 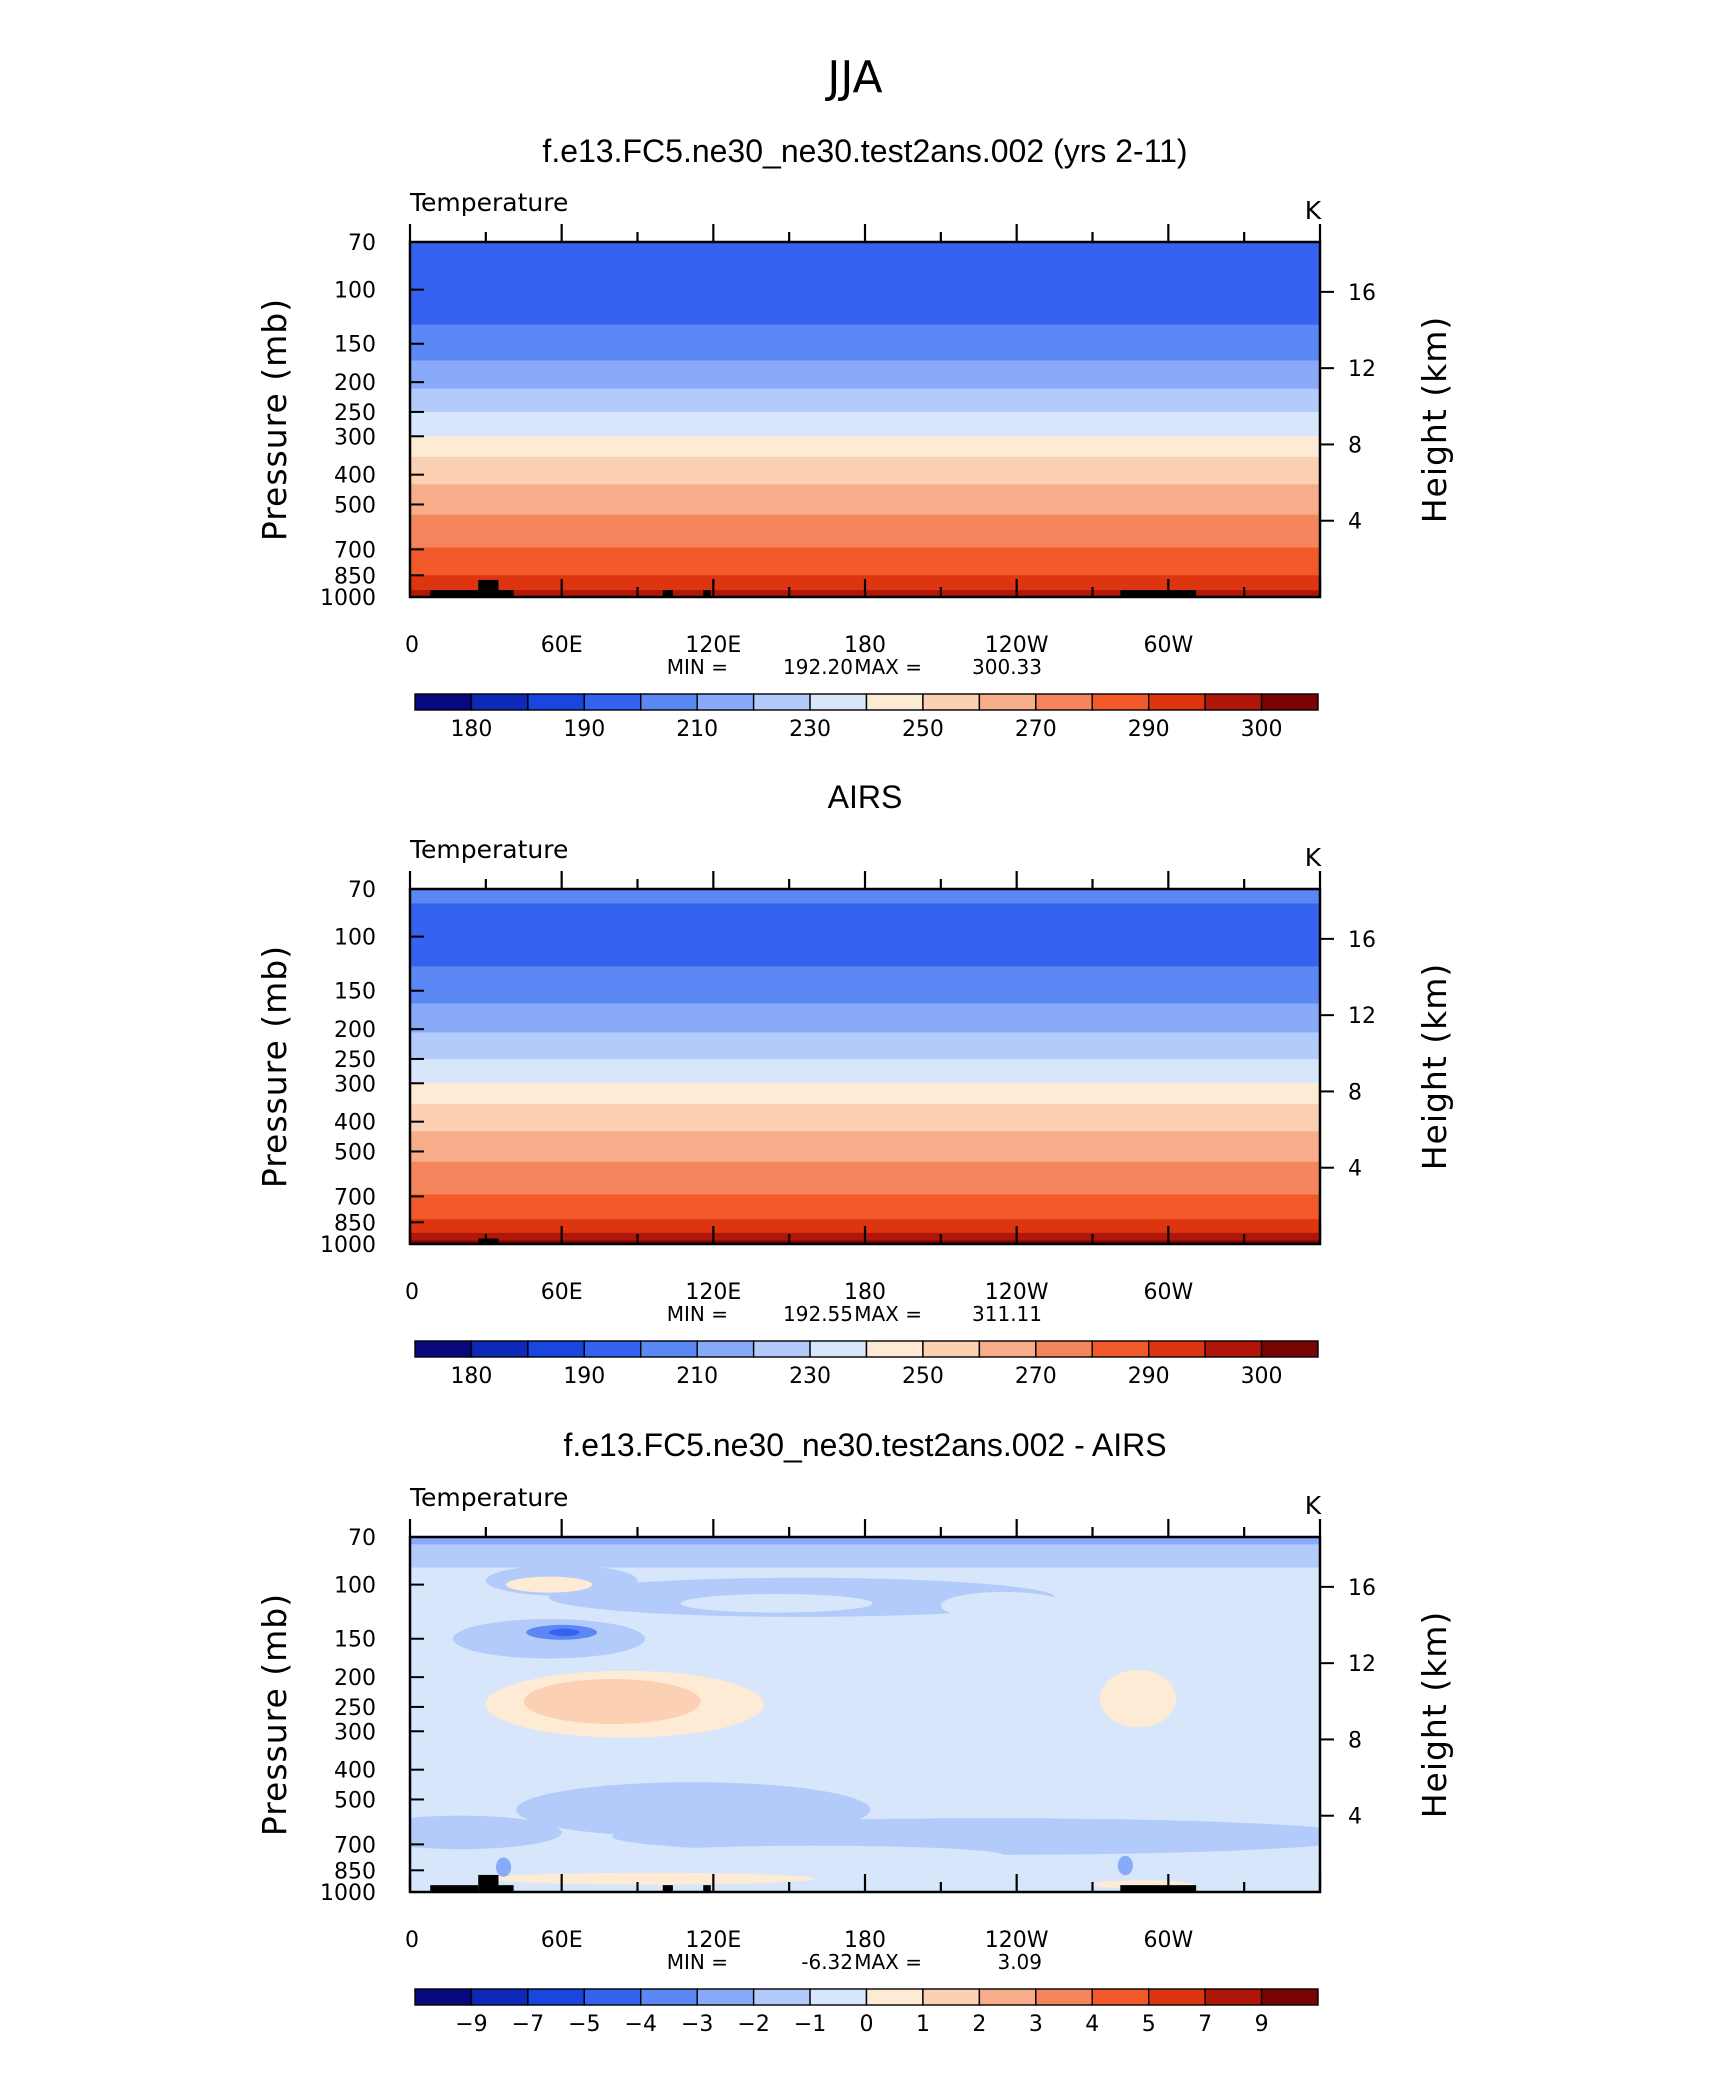 I want to click on plot-area, so click(x=865, y=419).